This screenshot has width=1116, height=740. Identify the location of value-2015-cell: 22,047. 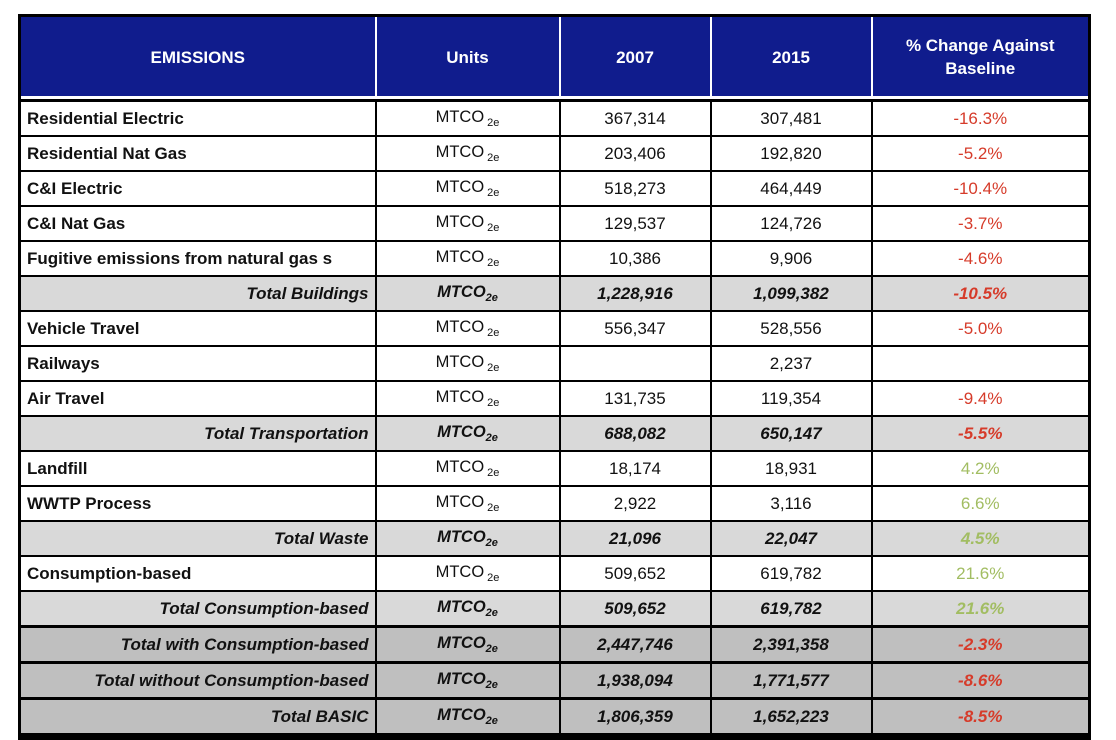
(791, 538).